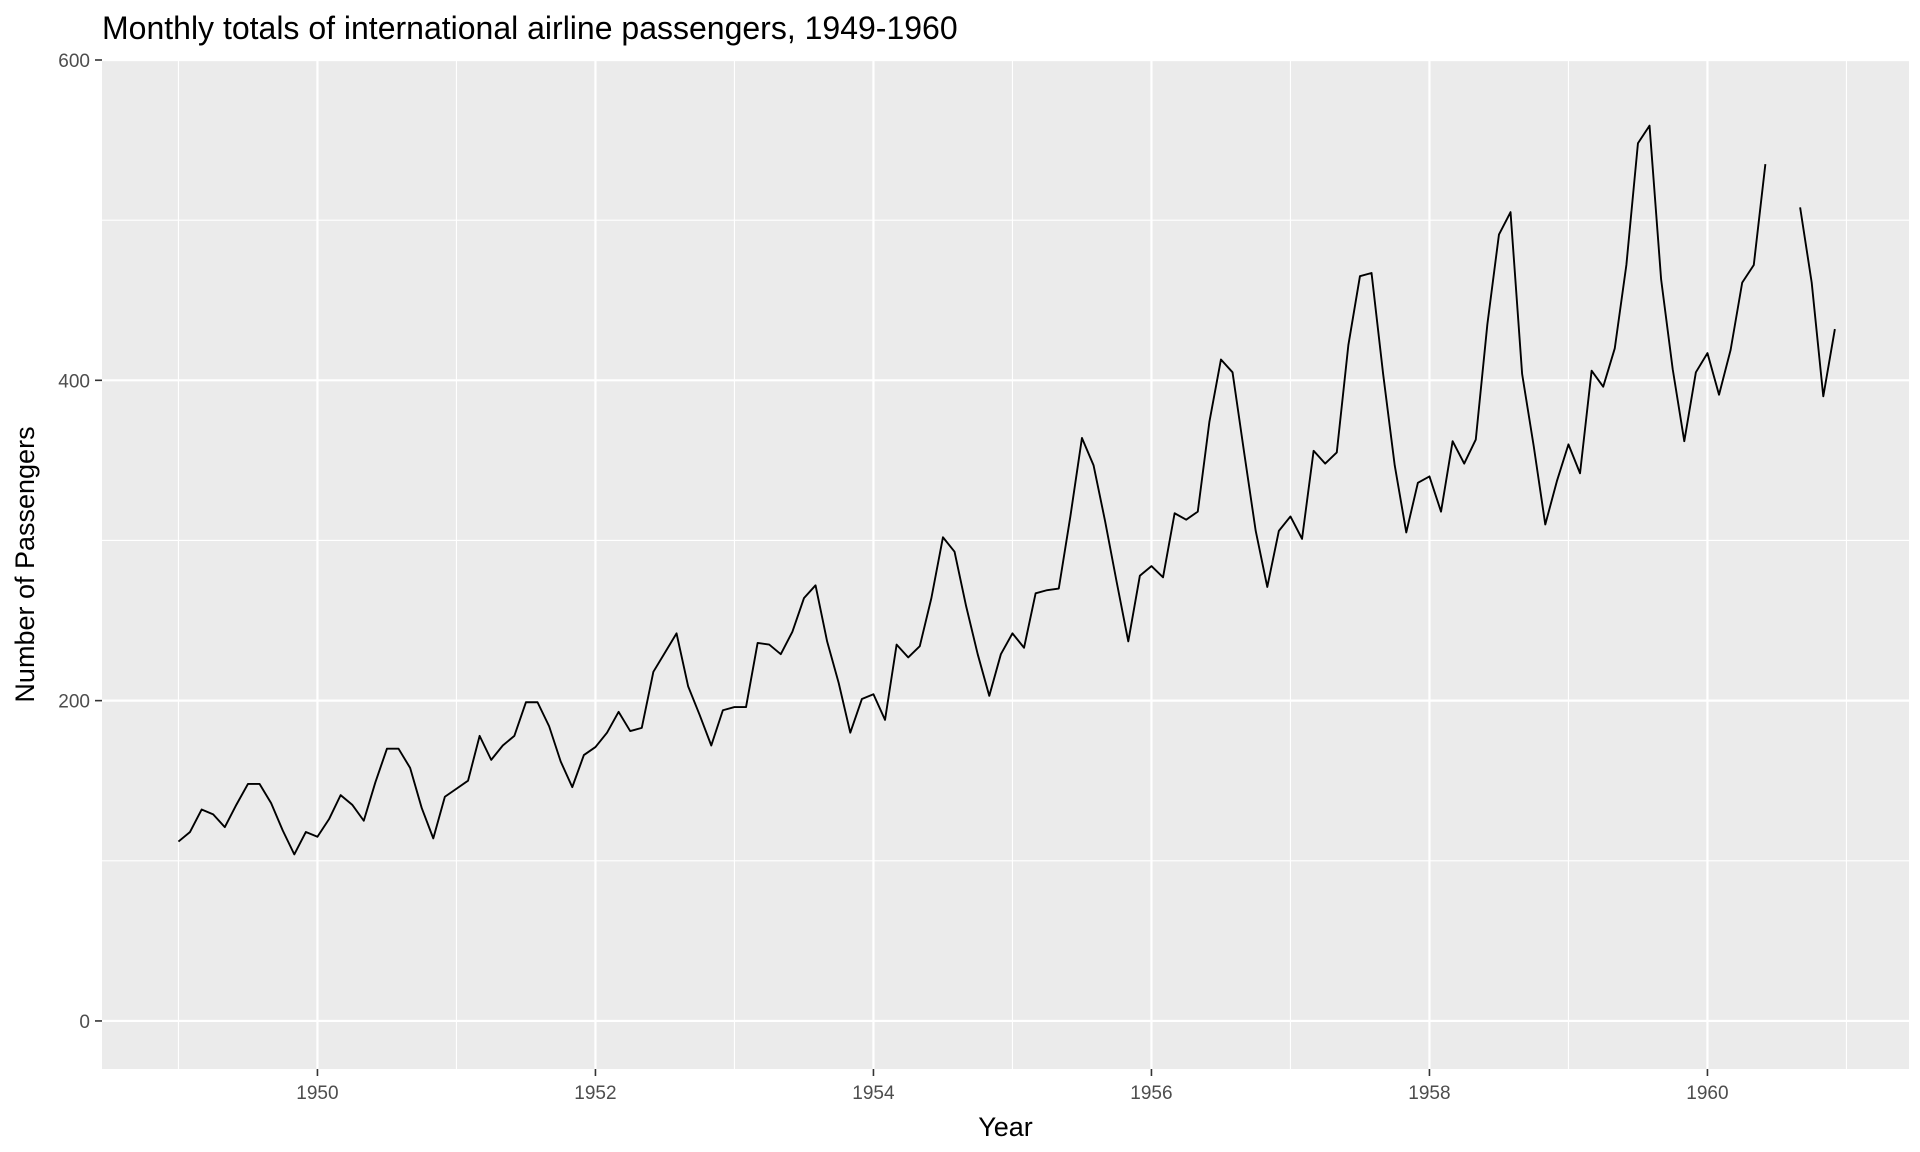 The image size is (1920, 1152). Describe the element at coordinates (873, 1093) in the screenshot. I see `x-tick-label: 1954` at that location.